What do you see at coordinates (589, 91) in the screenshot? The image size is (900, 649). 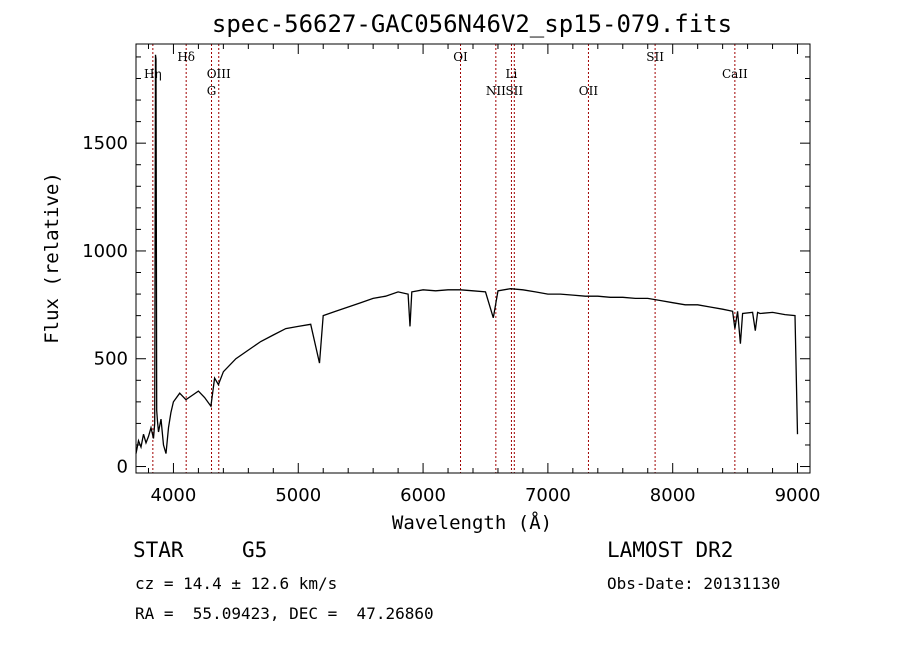 I see `line-label-8: OII` at bounding box center [589, 91].